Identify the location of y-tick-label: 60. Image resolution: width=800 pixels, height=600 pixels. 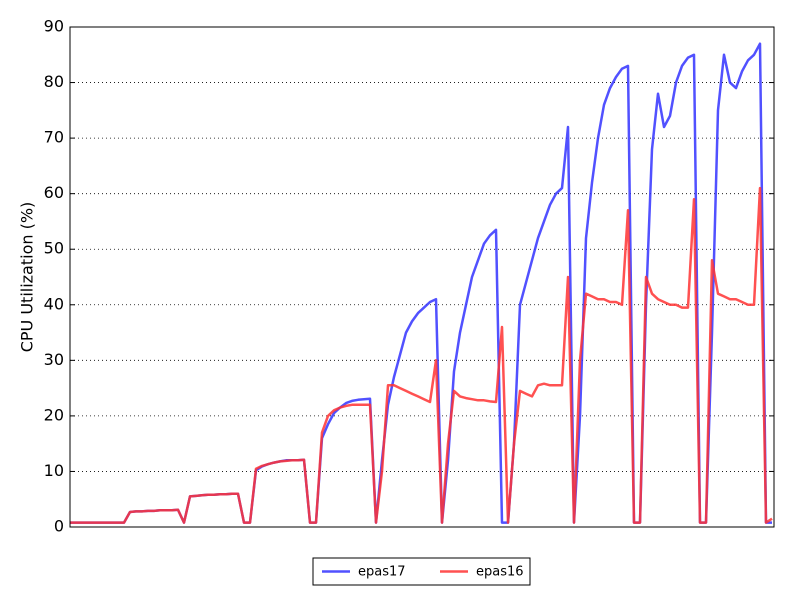
(54, 192).